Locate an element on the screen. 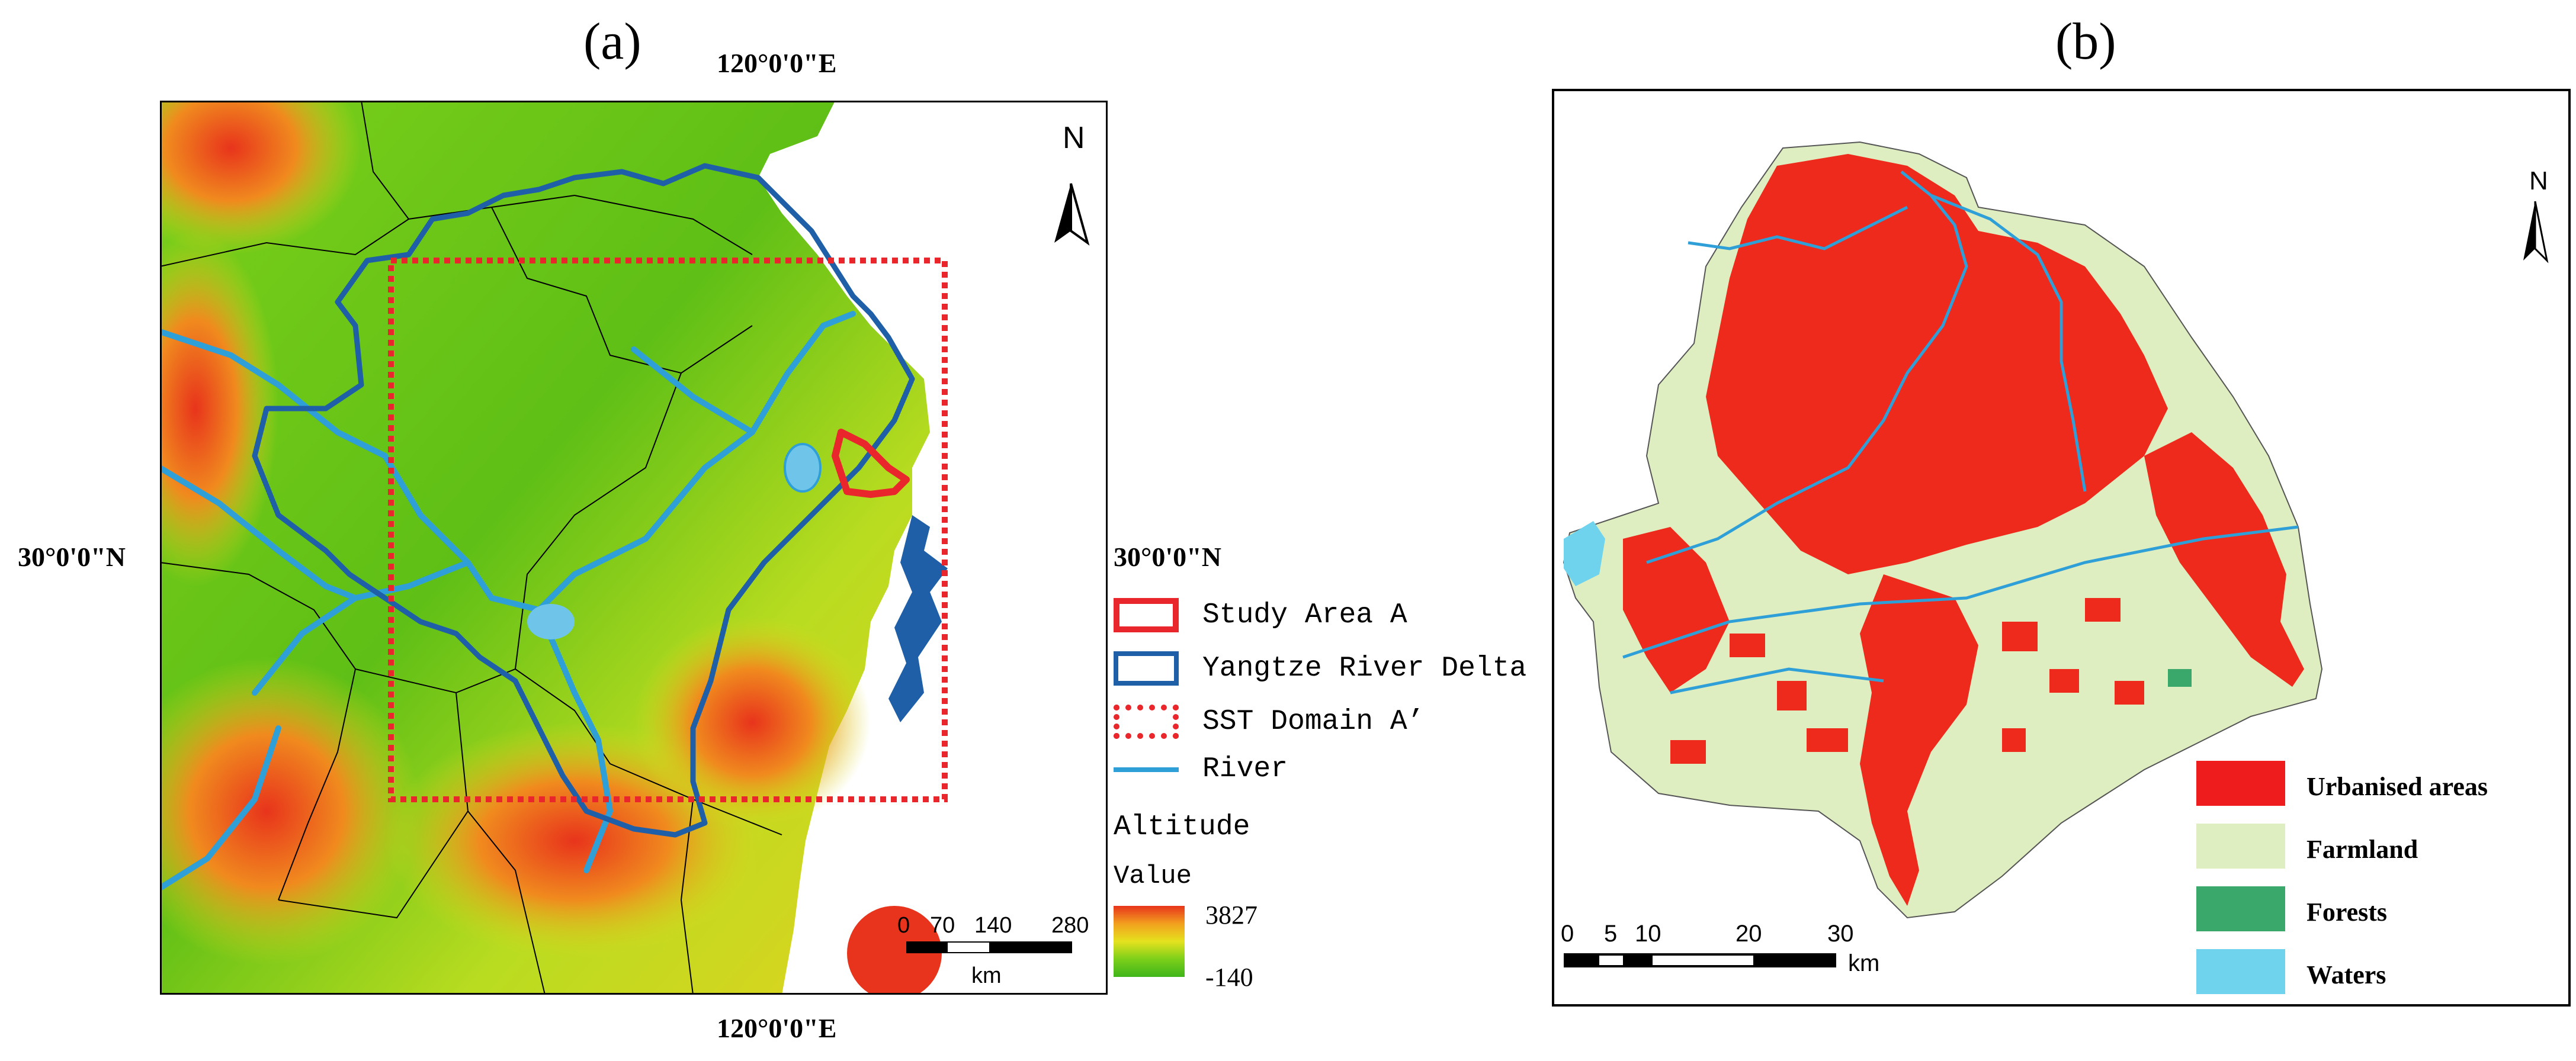  study-area-a-outline is located at coordinates (871, 463).